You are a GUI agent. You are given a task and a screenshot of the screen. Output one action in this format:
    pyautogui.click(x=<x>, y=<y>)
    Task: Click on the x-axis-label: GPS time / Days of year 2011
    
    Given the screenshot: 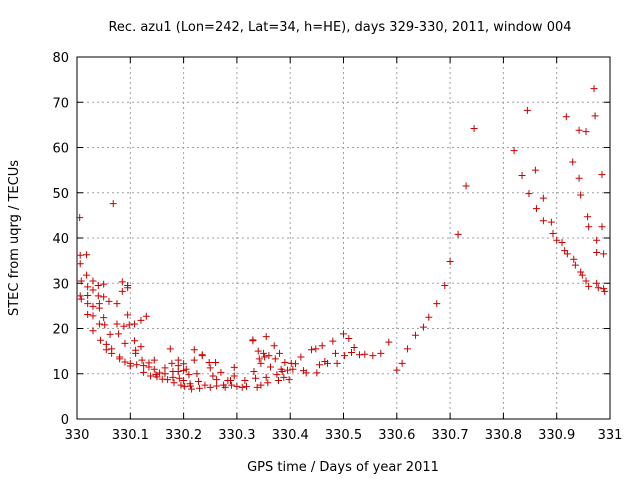 What is the action you would take?
    pyautogui.click(x=343, y=467)
    